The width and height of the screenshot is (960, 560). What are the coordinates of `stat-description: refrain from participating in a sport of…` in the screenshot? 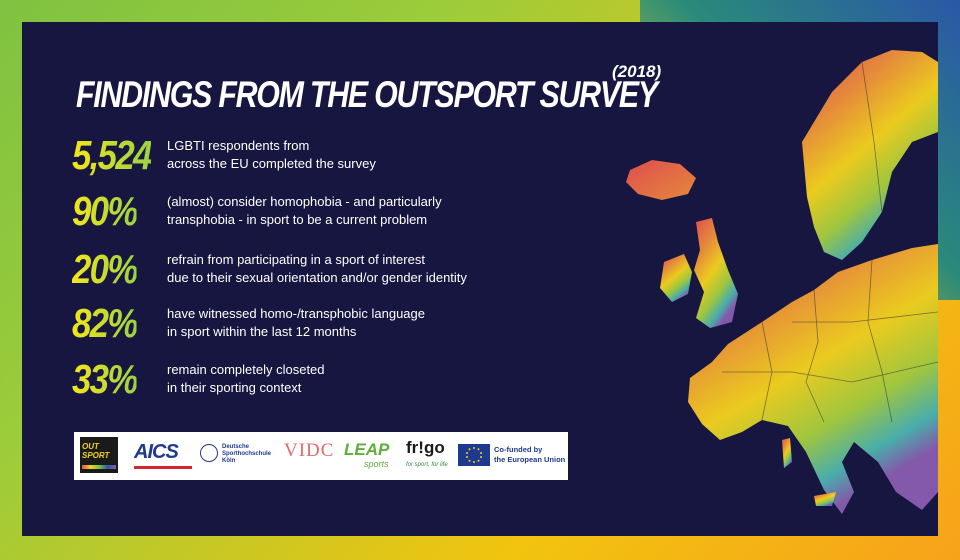 It's located at (317, 268).